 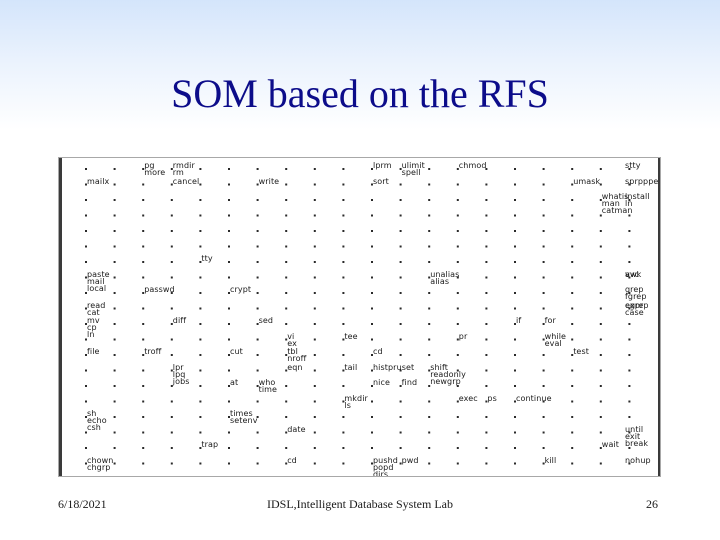 I want to click on som-word-label: lpr, so click(x=178, y=367).